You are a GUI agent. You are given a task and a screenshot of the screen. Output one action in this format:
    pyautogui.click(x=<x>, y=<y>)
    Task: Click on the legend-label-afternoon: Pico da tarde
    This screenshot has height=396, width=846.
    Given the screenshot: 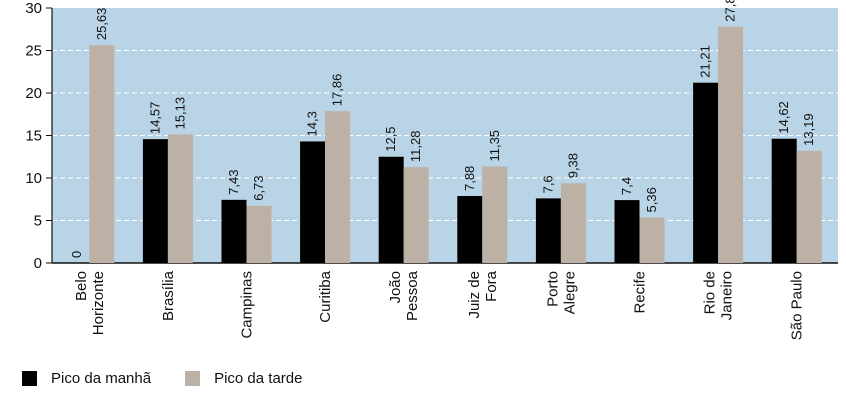 What is the action you would take?
    pyautogui.click(x=258, y=378)
    